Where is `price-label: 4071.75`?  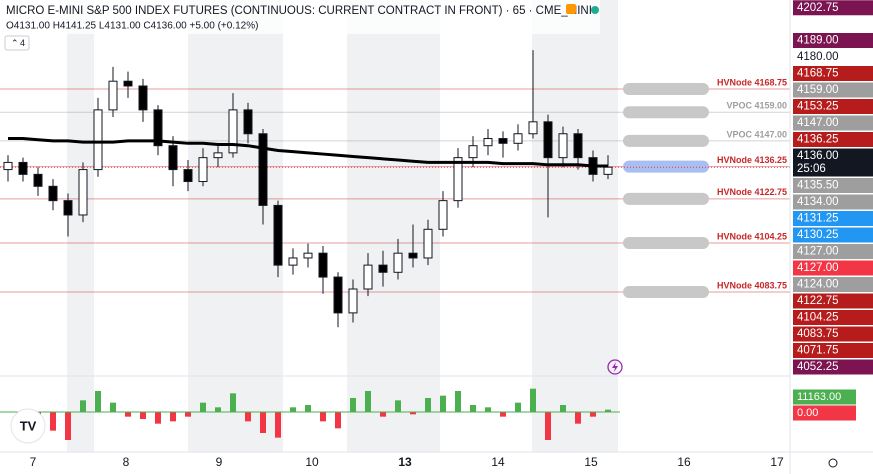 price-label: 4071.75 is located at coordinates (818, 351).